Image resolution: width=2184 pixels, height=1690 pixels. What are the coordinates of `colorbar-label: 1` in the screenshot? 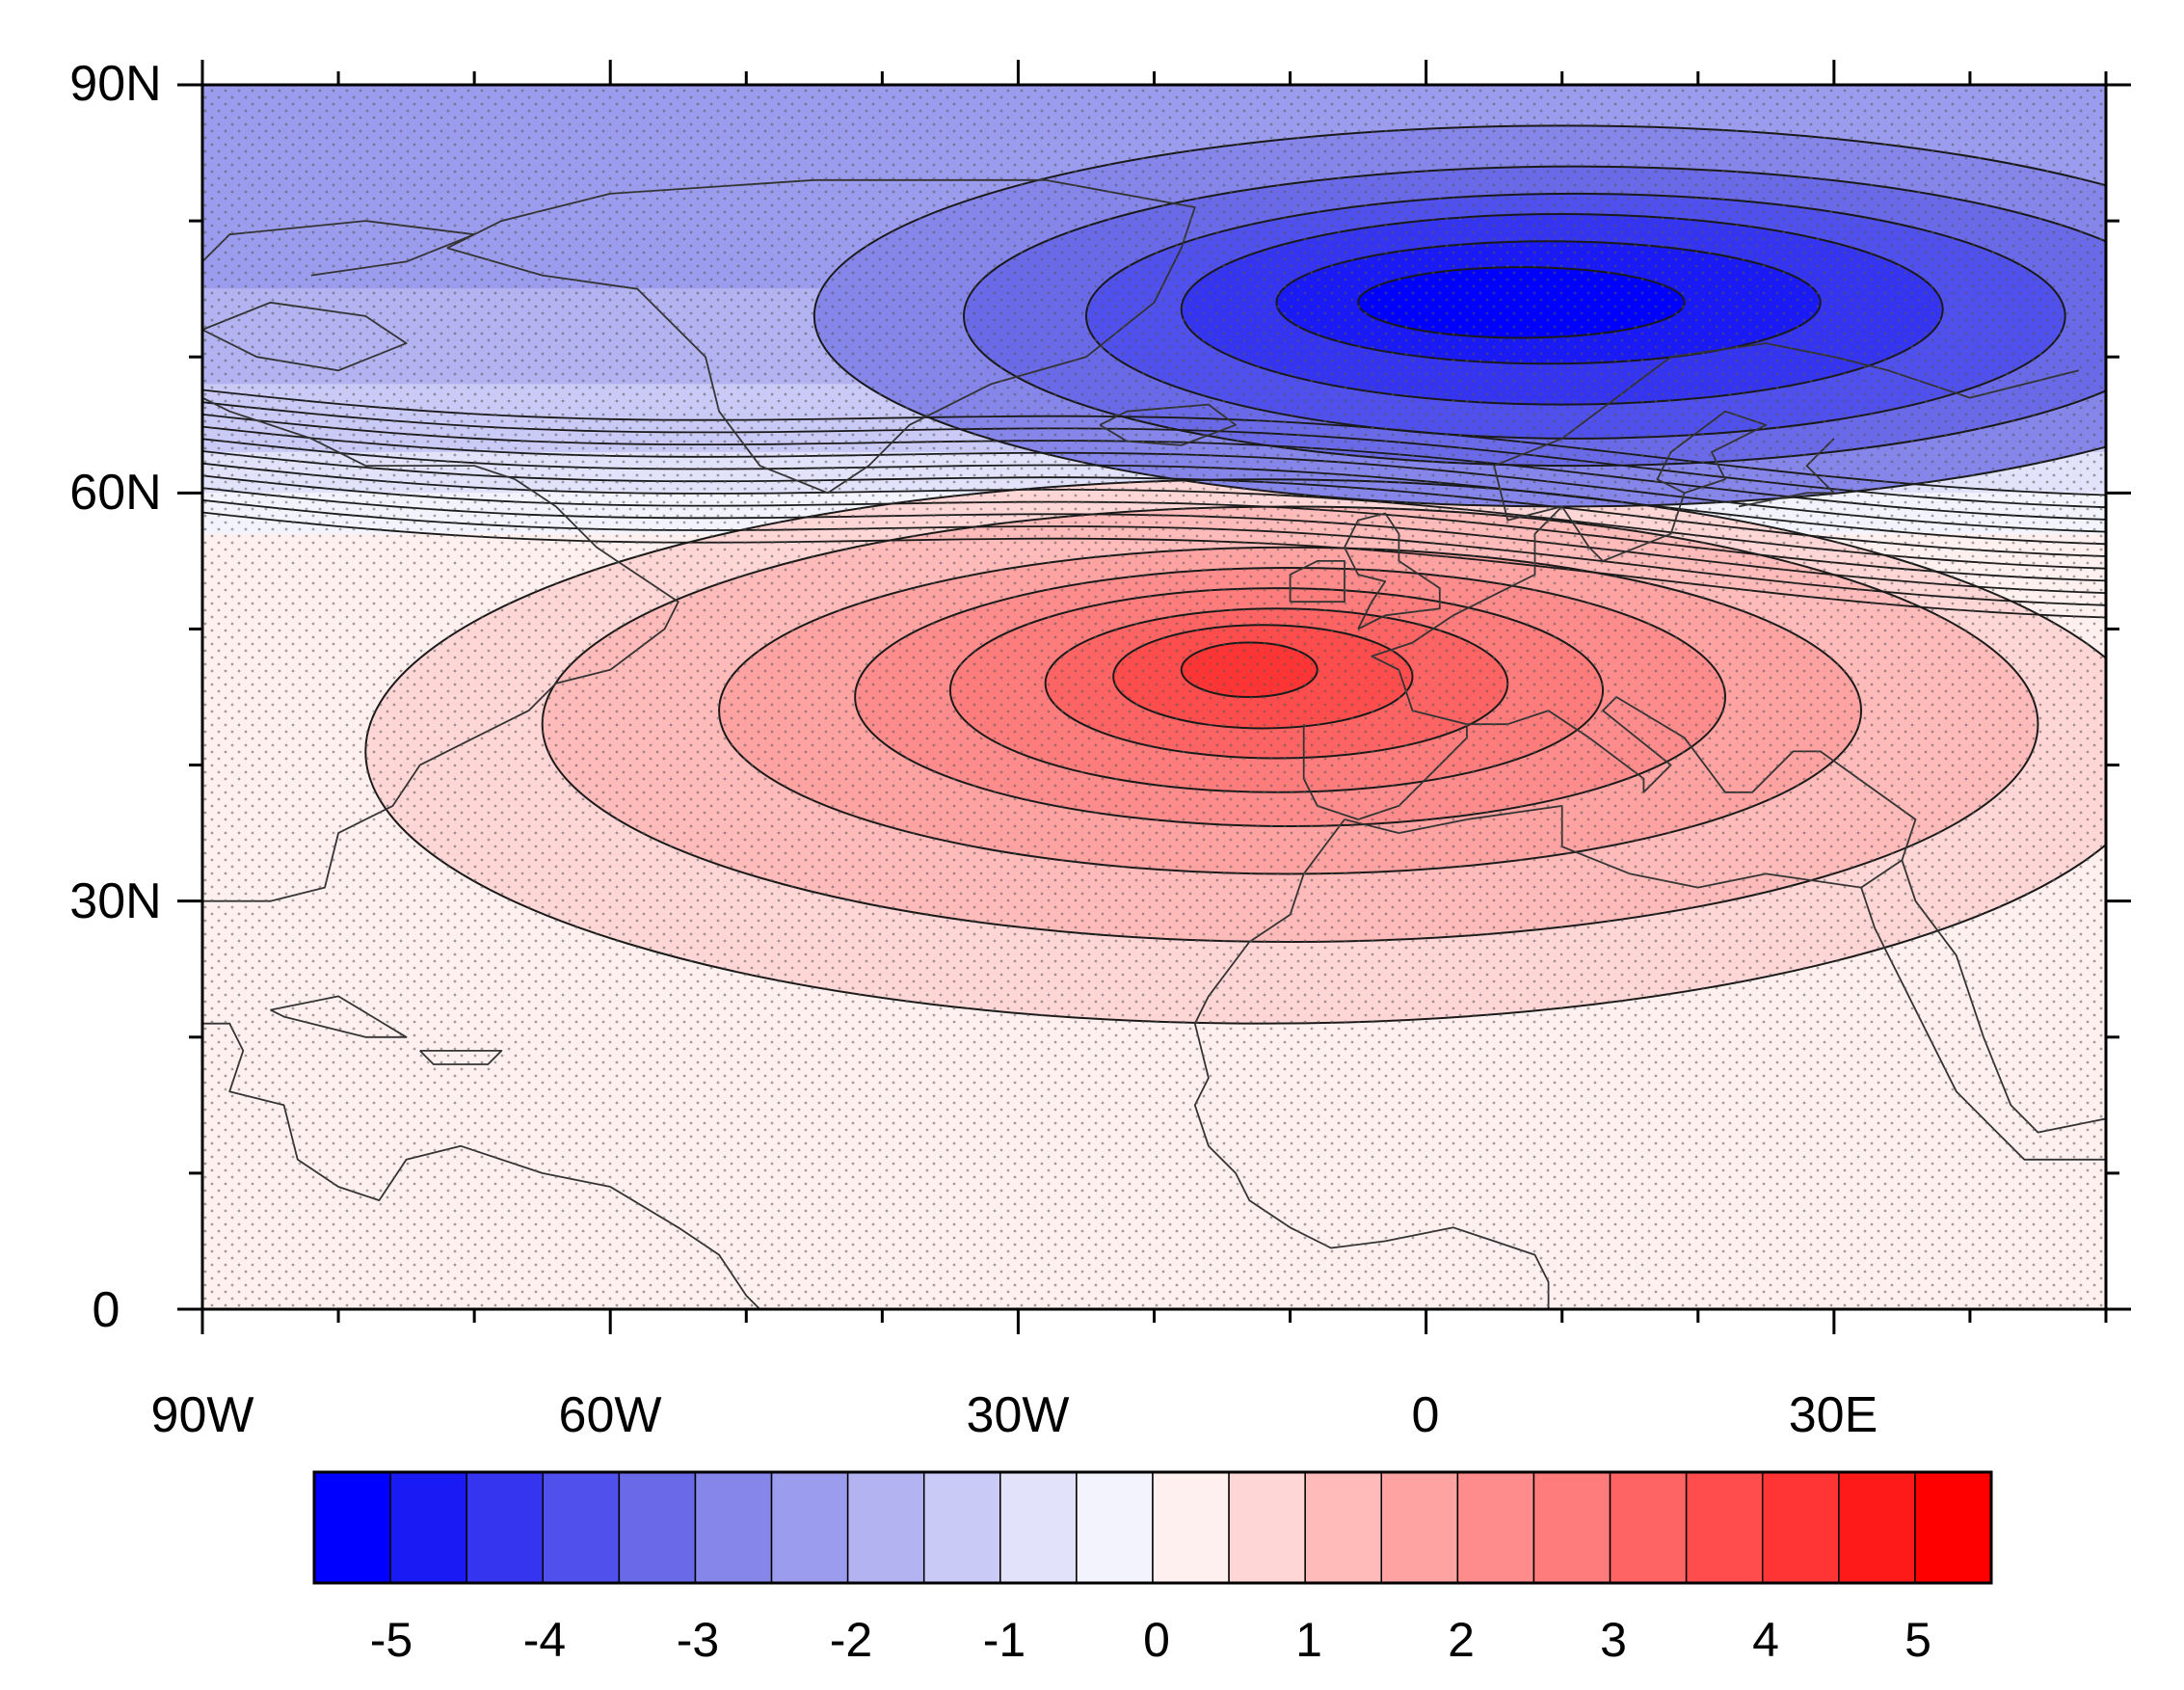 It's located at (1309, 1640).